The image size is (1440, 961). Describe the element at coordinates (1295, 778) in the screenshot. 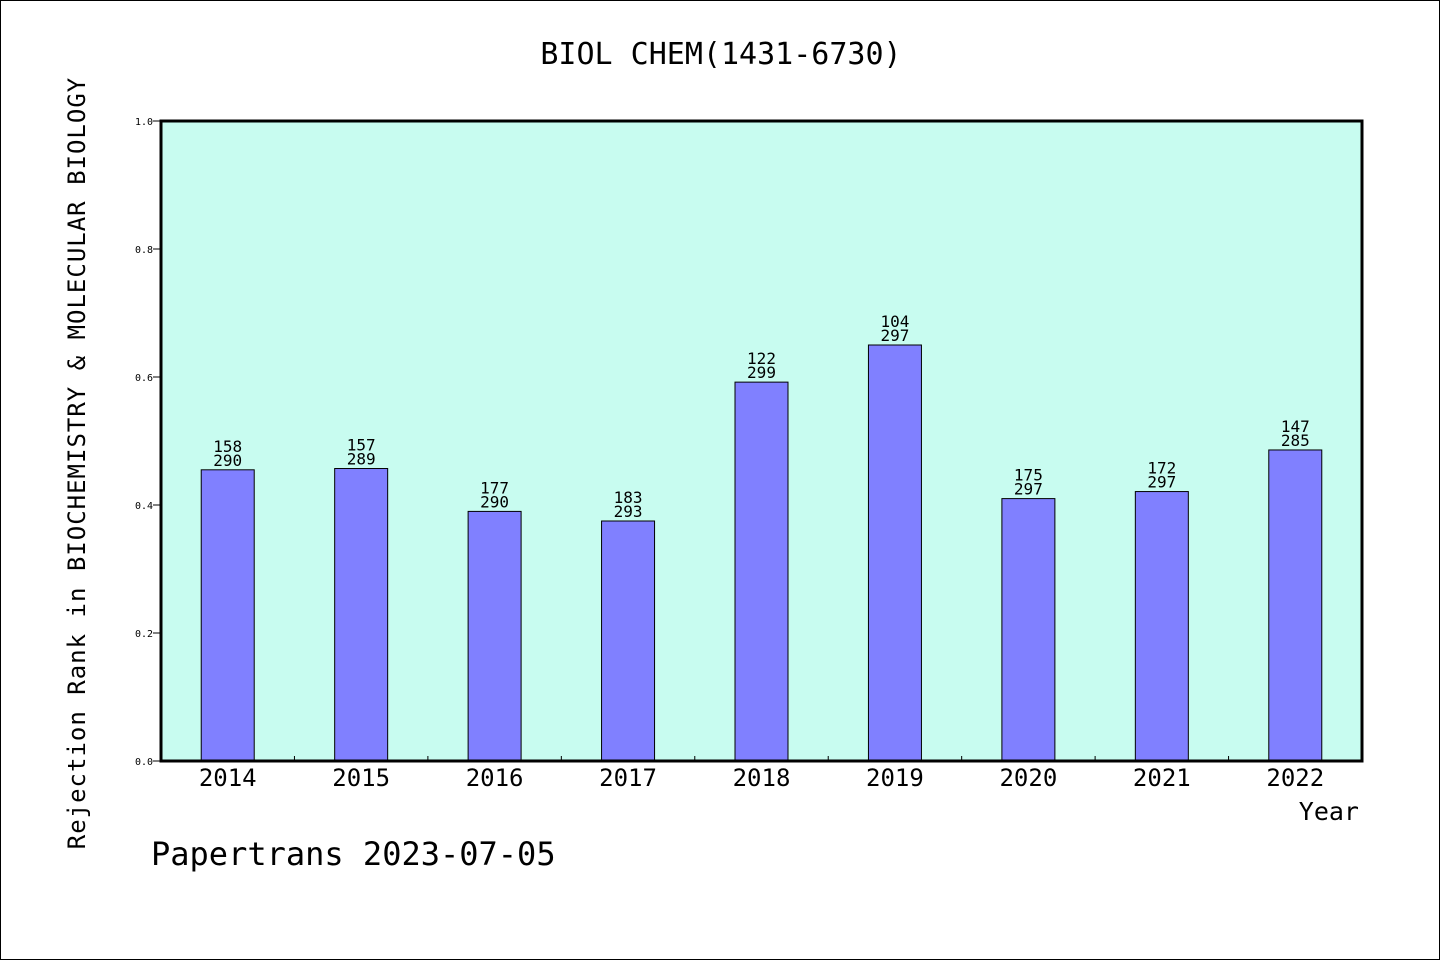

I see `x-tick-label: 2022` at that location.